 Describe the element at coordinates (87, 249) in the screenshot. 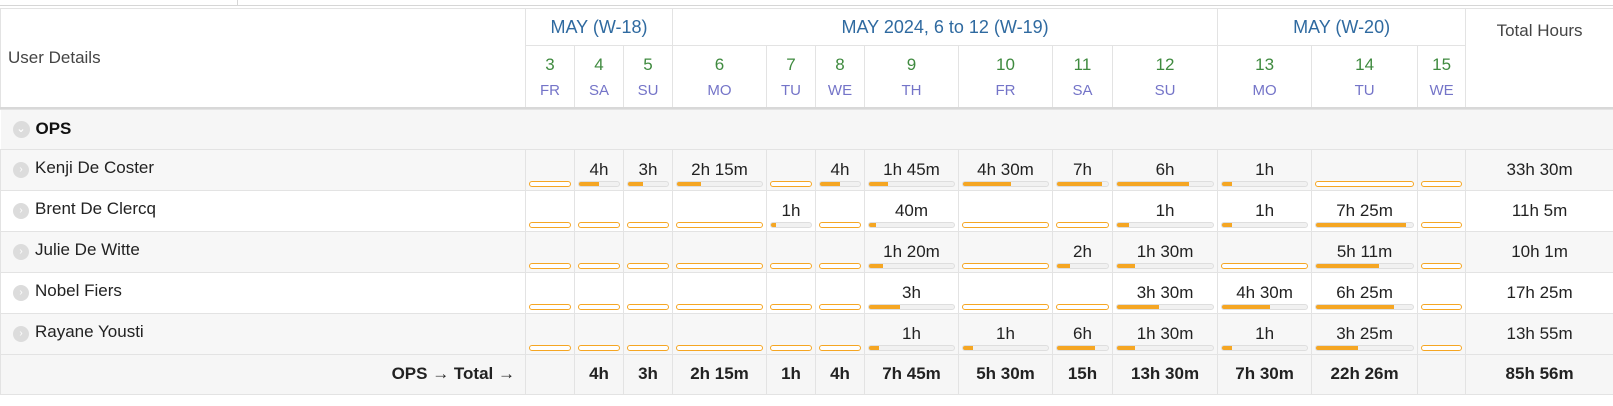

I see `user-name: Julie De Witte` at that location.